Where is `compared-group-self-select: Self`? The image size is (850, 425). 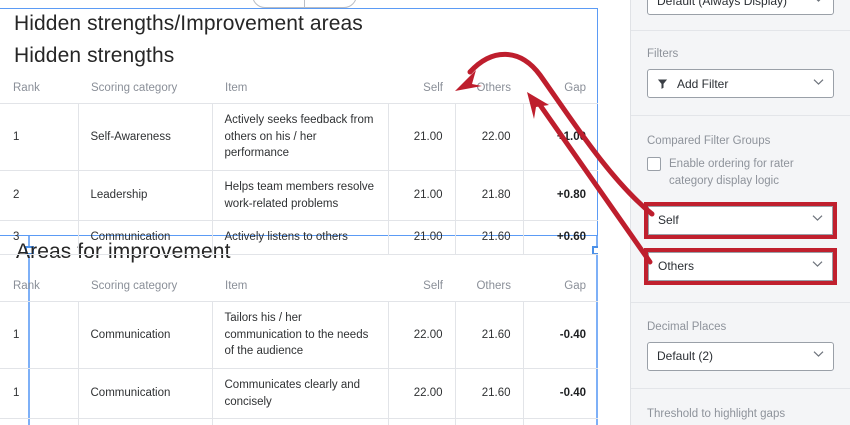 compared-group-self-select: Self is located at coordinates (740, 220).